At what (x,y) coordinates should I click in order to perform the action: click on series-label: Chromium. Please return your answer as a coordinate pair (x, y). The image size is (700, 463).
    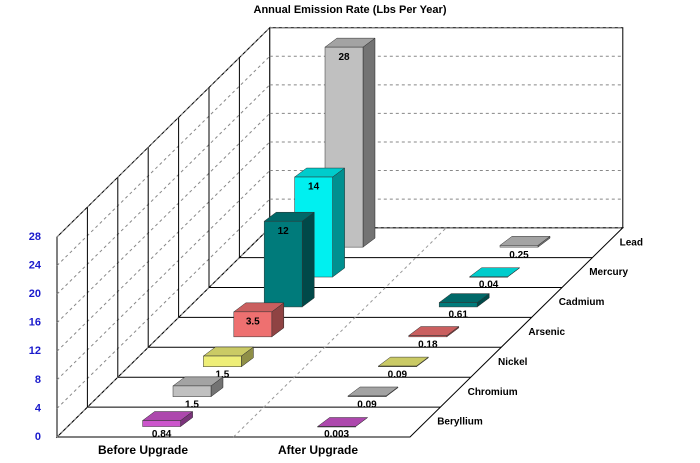
    Looking at the image, I should click on (493, 392).